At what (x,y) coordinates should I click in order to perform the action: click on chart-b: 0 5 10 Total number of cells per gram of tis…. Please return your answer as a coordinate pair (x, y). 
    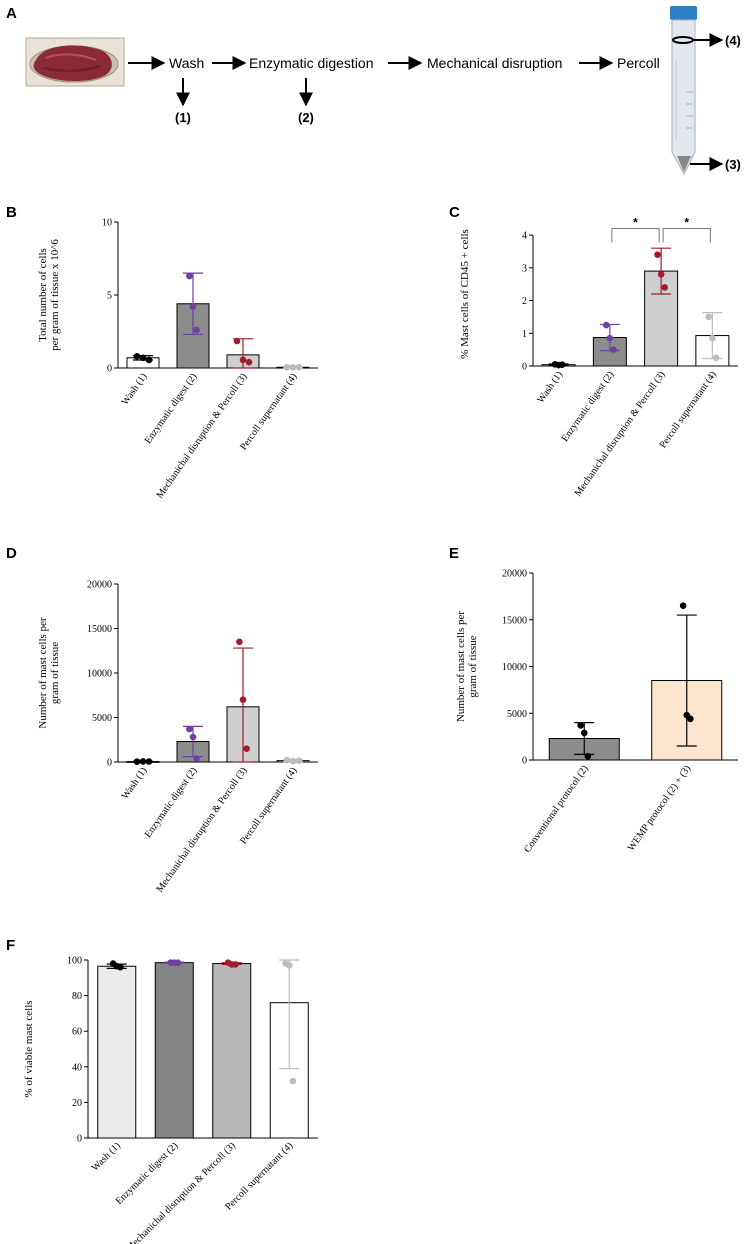
    Looking at the image, I should click on (177, 359).